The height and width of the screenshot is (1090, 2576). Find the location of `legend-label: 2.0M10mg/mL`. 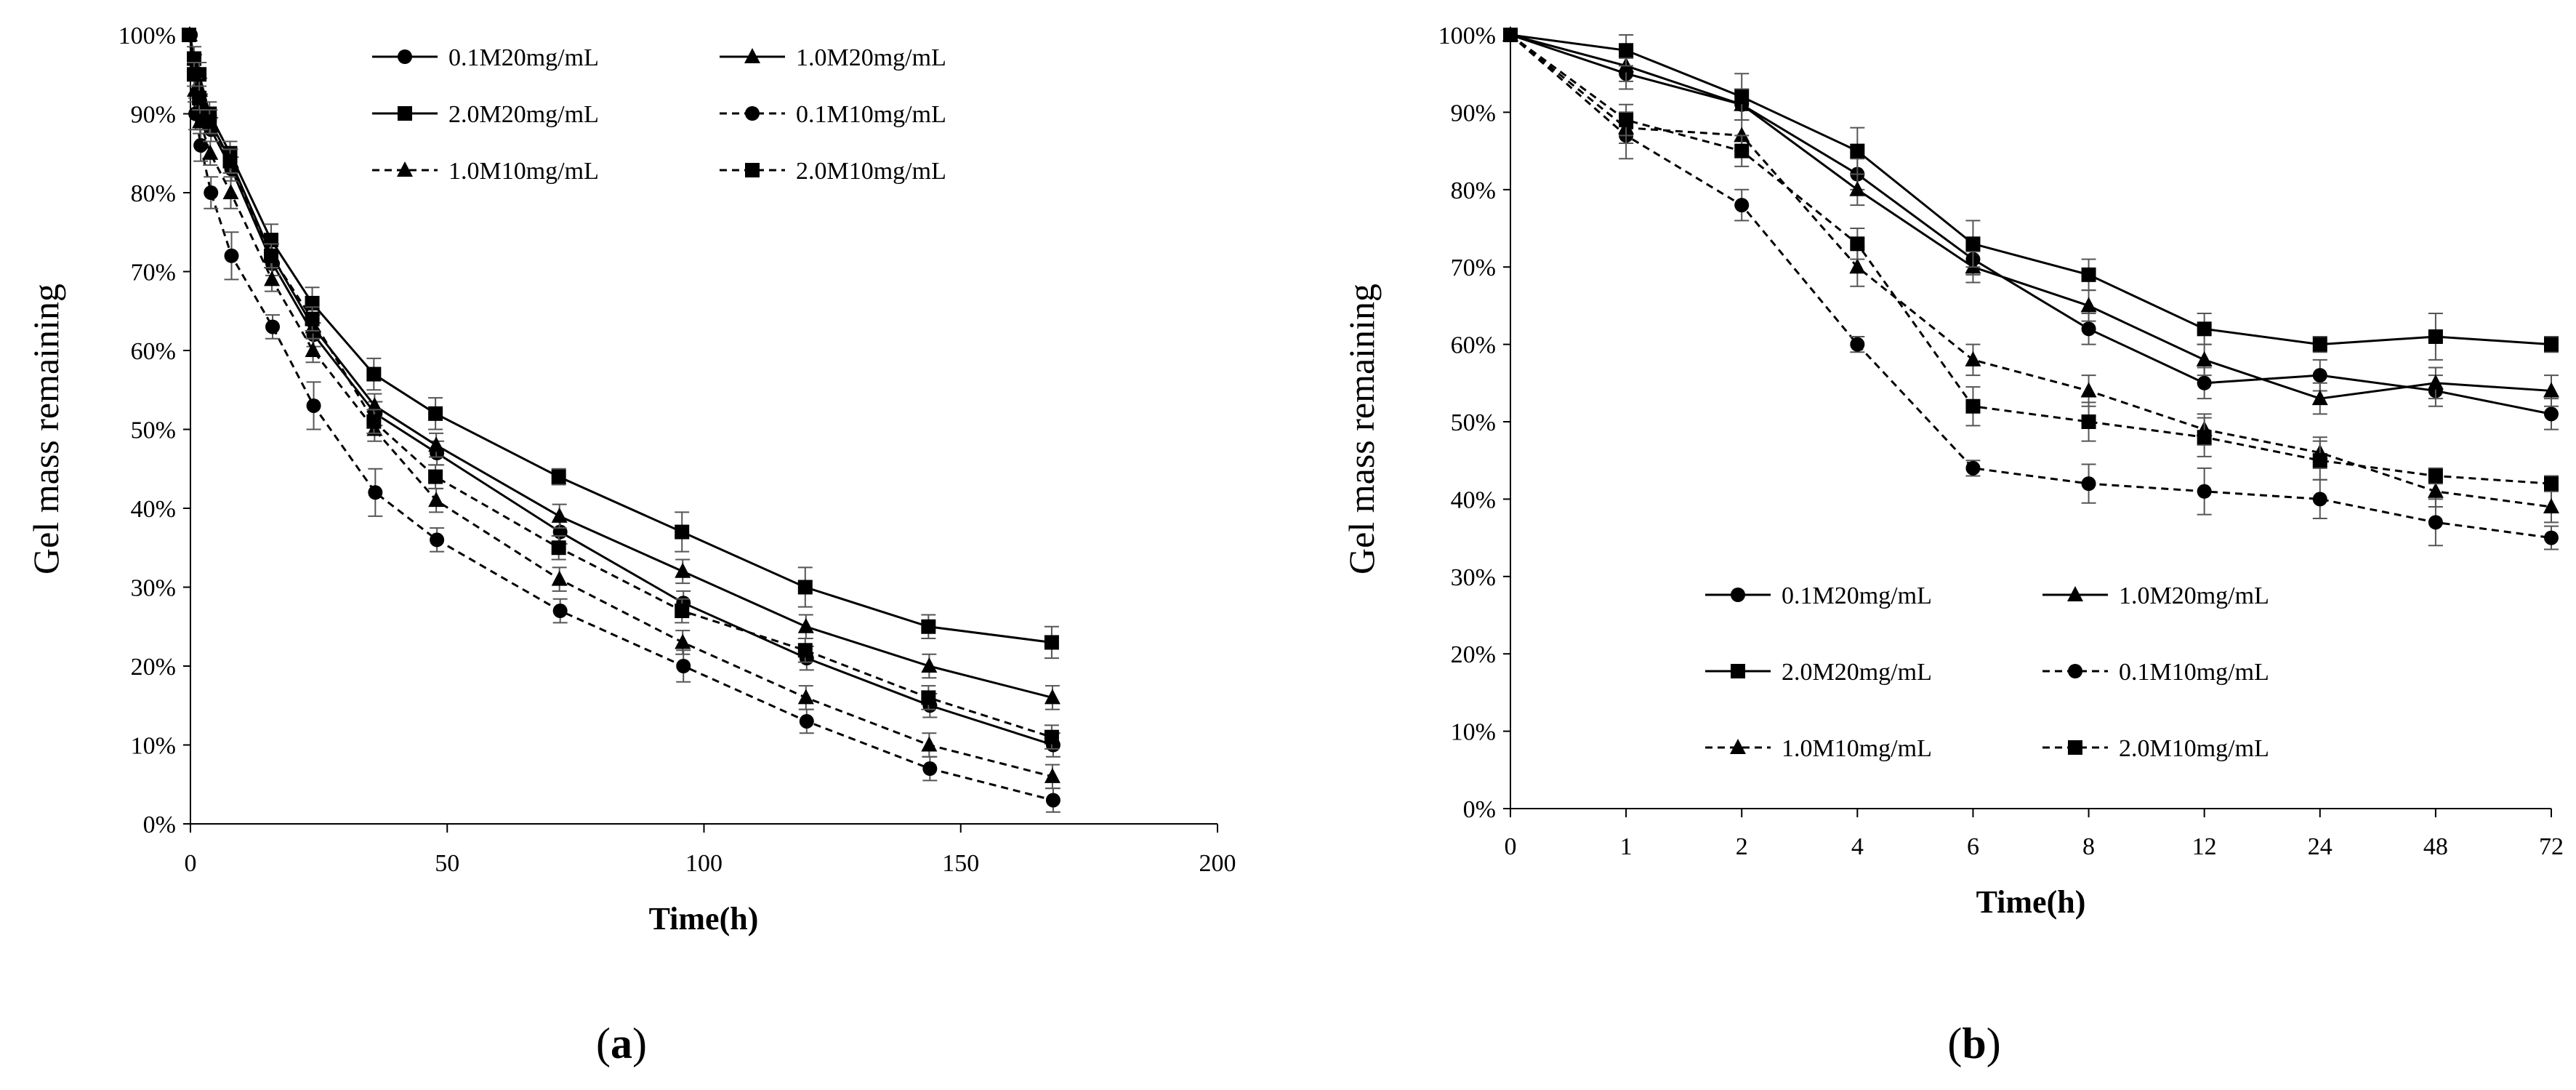

legend-label: 2.0M10mg/mL is located at coordinates (2194, 748).